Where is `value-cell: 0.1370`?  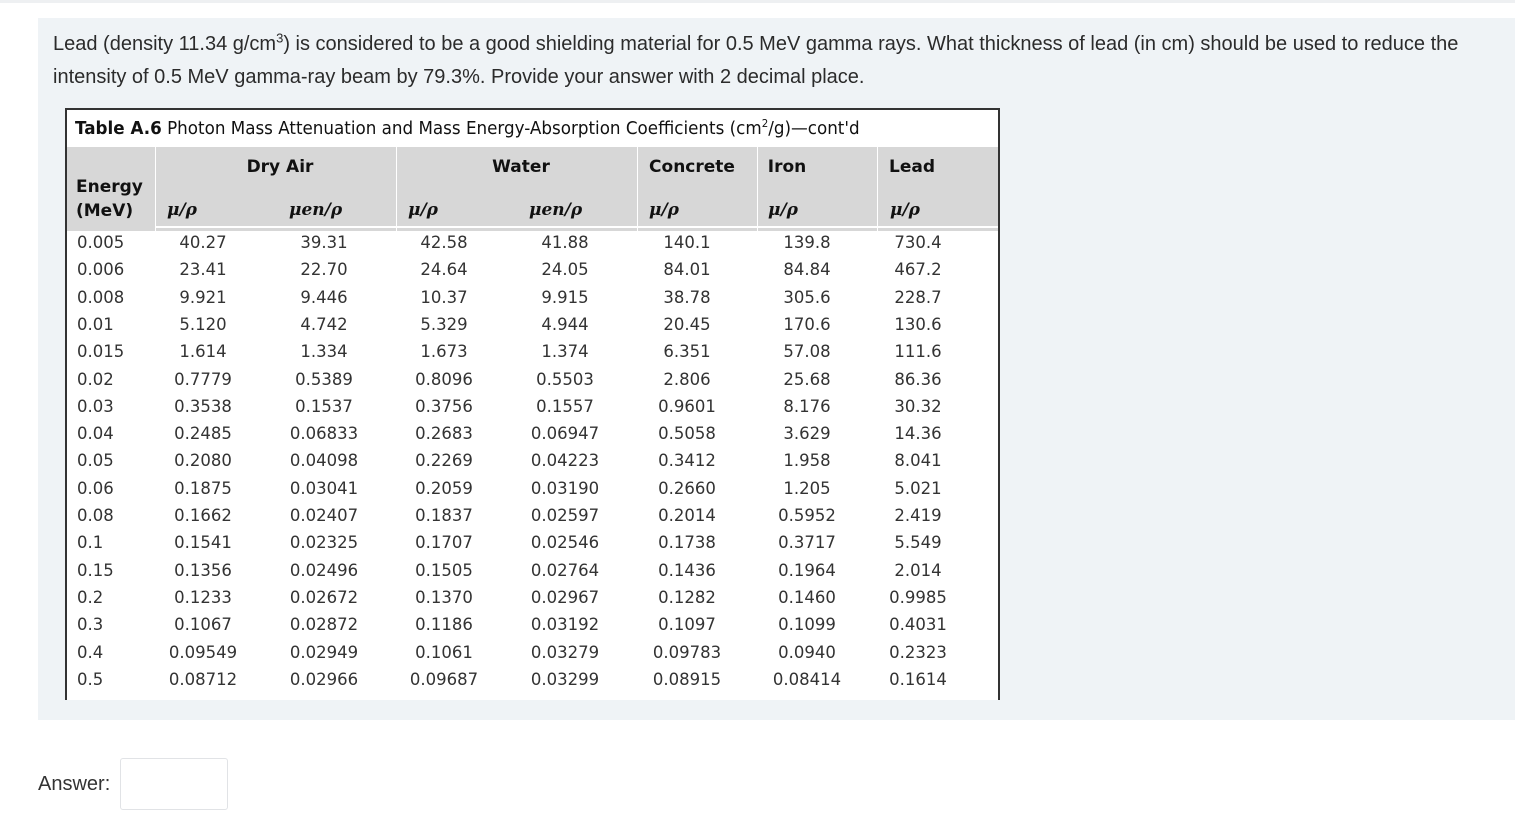
value-cell: 0.1370 is located at coordinates (444, 597).